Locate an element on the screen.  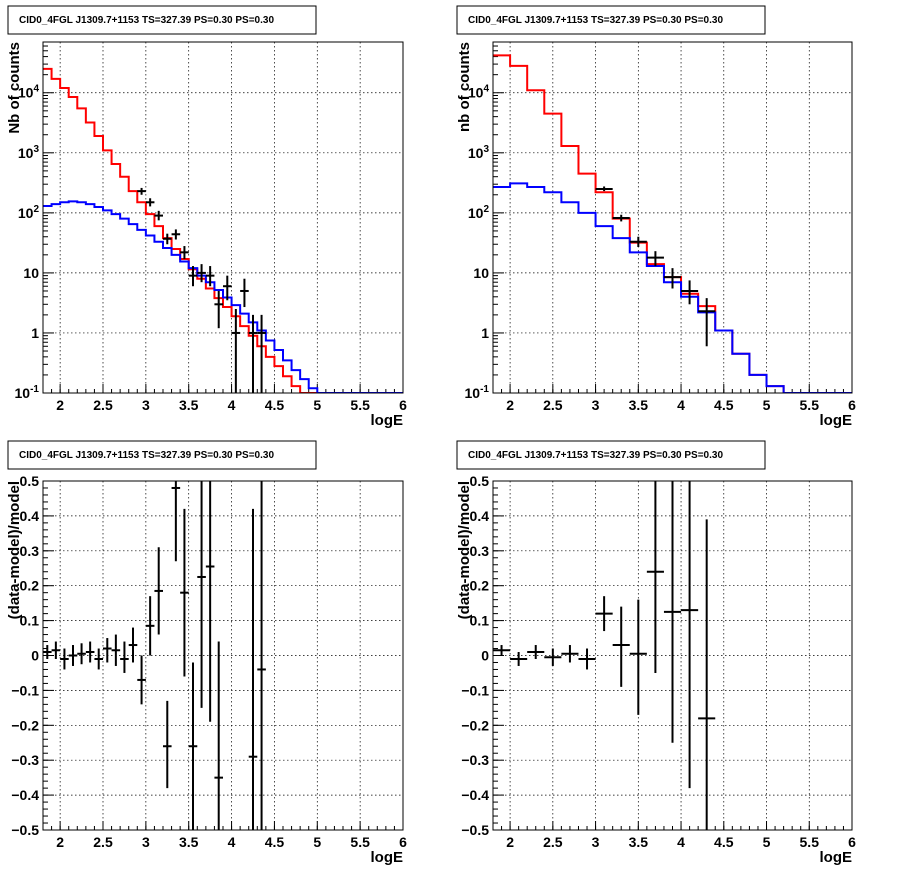
y-tick-label: 1 is located at coordinates (35, 333).